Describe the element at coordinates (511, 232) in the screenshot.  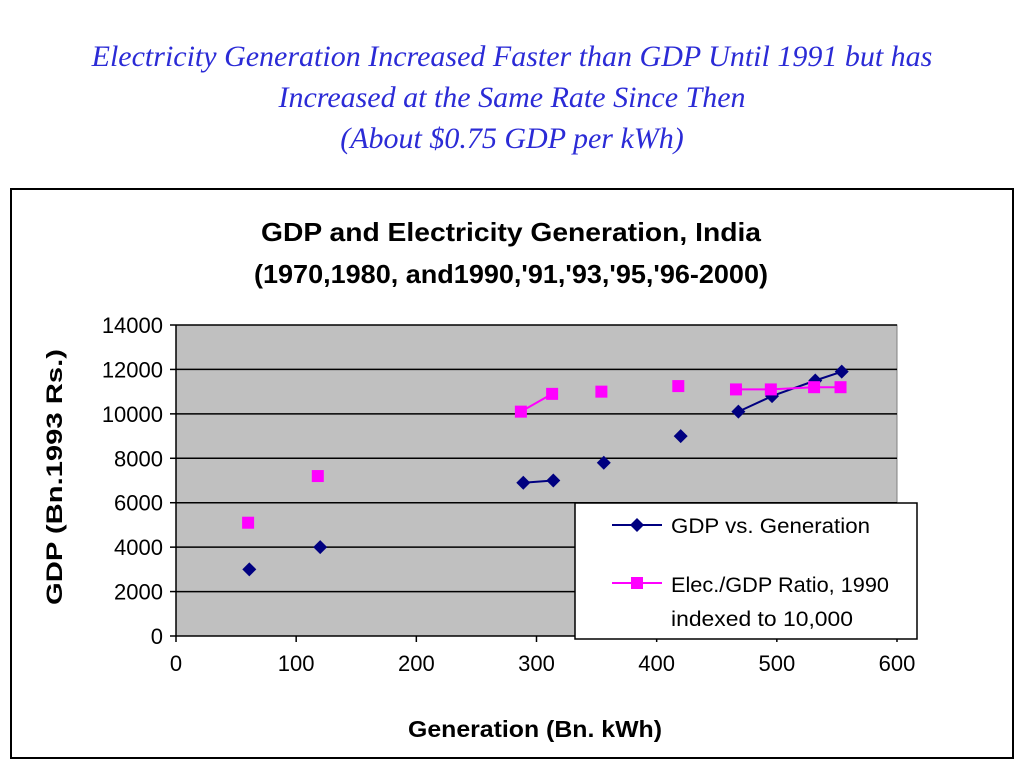
I see `chart-title: GDP and Electricity Generation, India` at that location.